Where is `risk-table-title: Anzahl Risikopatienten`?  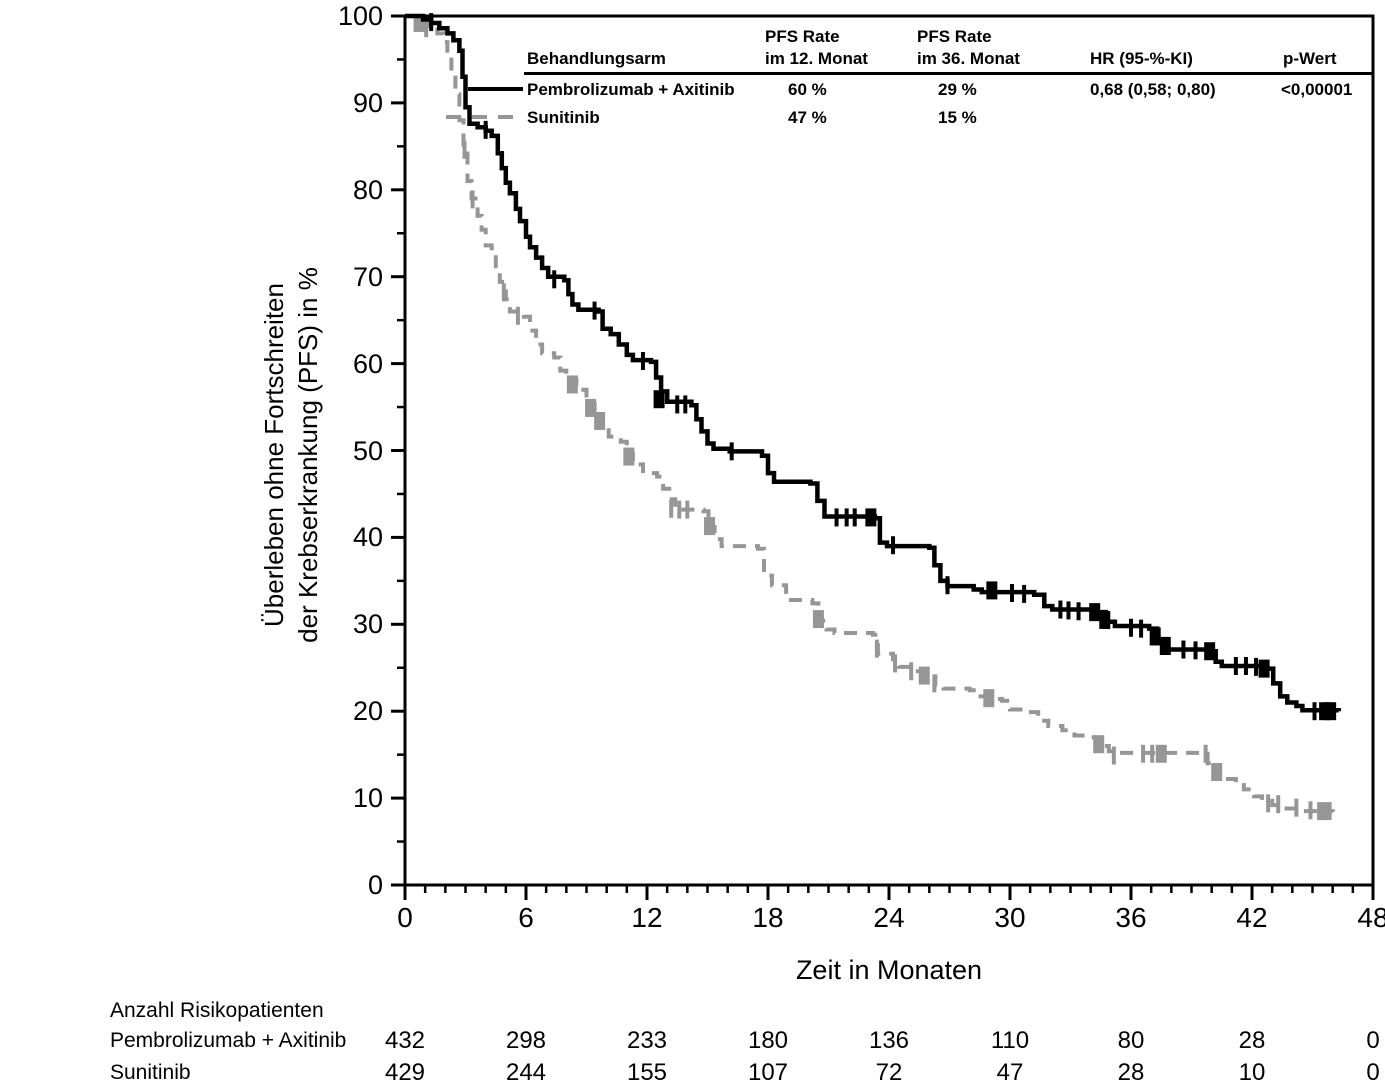
risk-table-title: Anzahl Risikopatienten is located at coordinates (217, 1010).